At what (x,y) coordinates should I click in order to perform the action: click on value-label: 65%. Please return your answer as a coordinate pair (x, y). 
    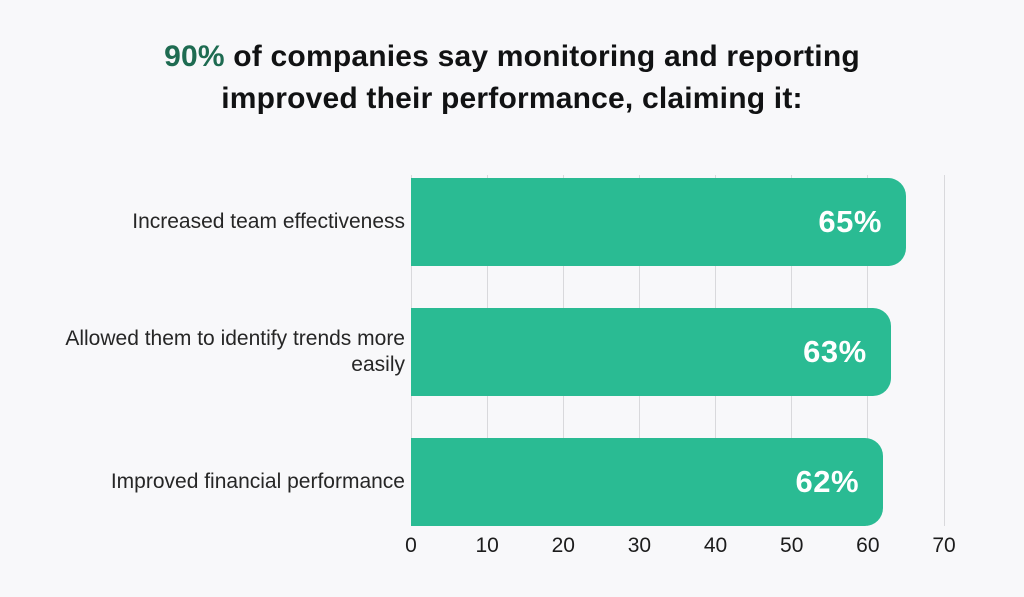
    Looking at the image, I should click on (850, 221).